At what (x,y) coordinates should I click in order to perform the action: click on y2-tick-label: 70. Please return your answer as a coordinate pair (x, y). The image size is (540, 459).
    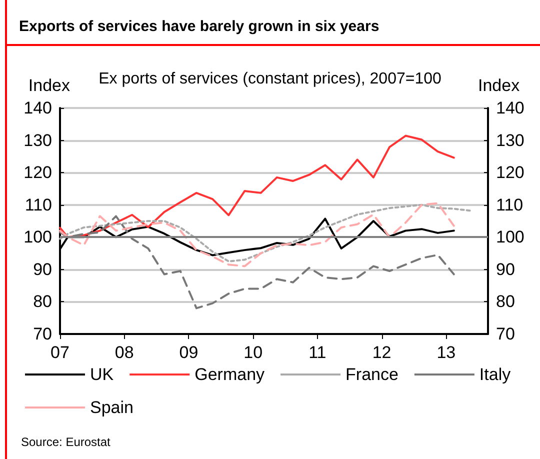
    Looking at the image, I should click on (505, 334).